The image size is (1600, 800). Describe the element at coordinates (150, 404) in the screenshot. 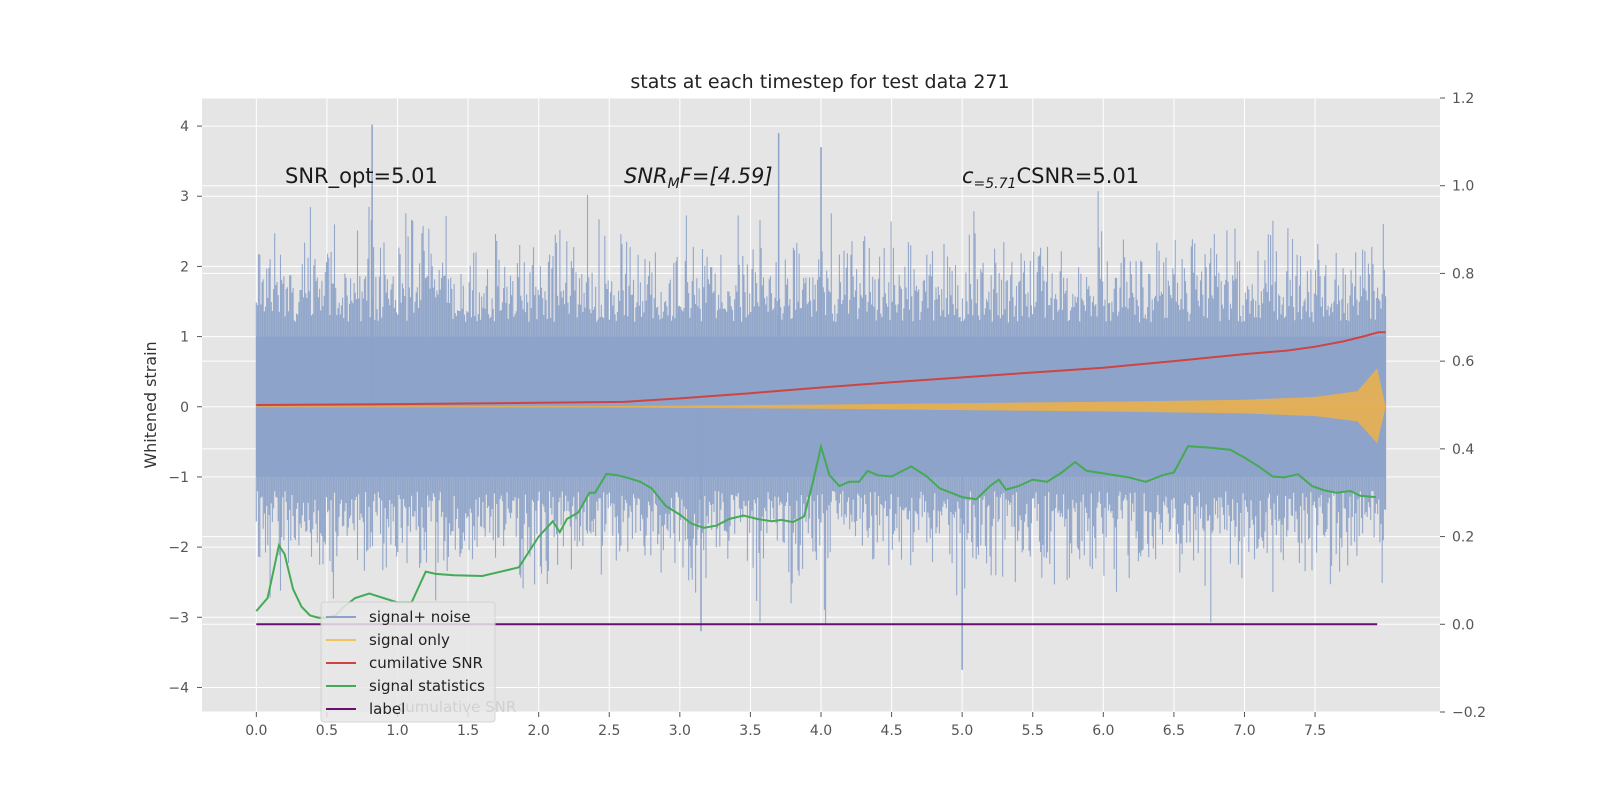

I see `y-axis-label: Whitened strain` at that location.